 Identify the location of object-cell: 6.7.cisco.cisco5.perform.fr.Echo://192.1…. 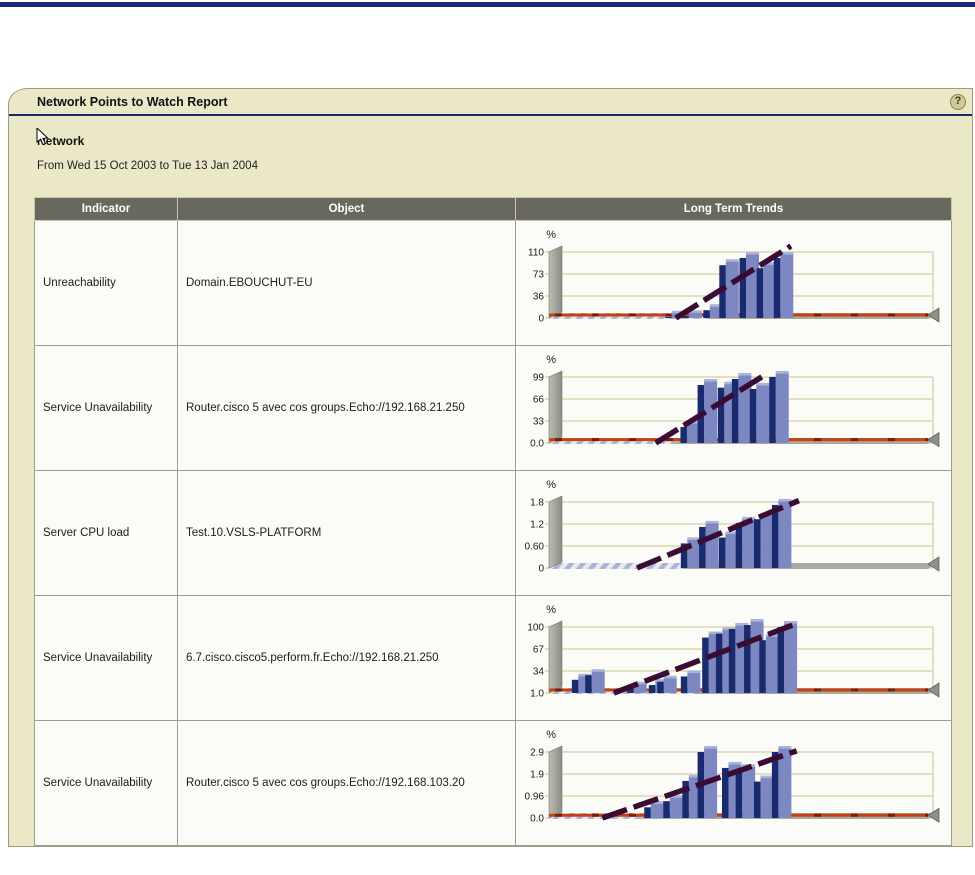
(346, 658).